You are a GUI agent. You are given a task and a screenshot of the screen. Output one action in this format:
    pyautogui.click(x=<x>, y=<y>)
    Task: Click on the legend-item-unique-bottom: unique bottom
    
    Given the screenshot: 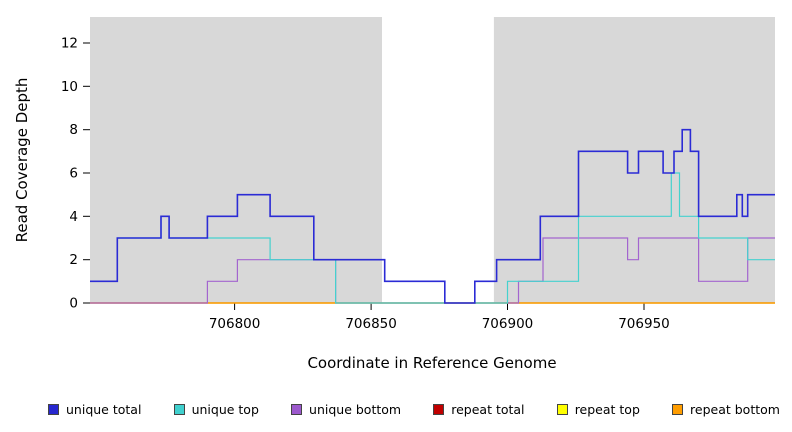 What is the action you would take?
    pyautogui.click(x=346, y=409)
    